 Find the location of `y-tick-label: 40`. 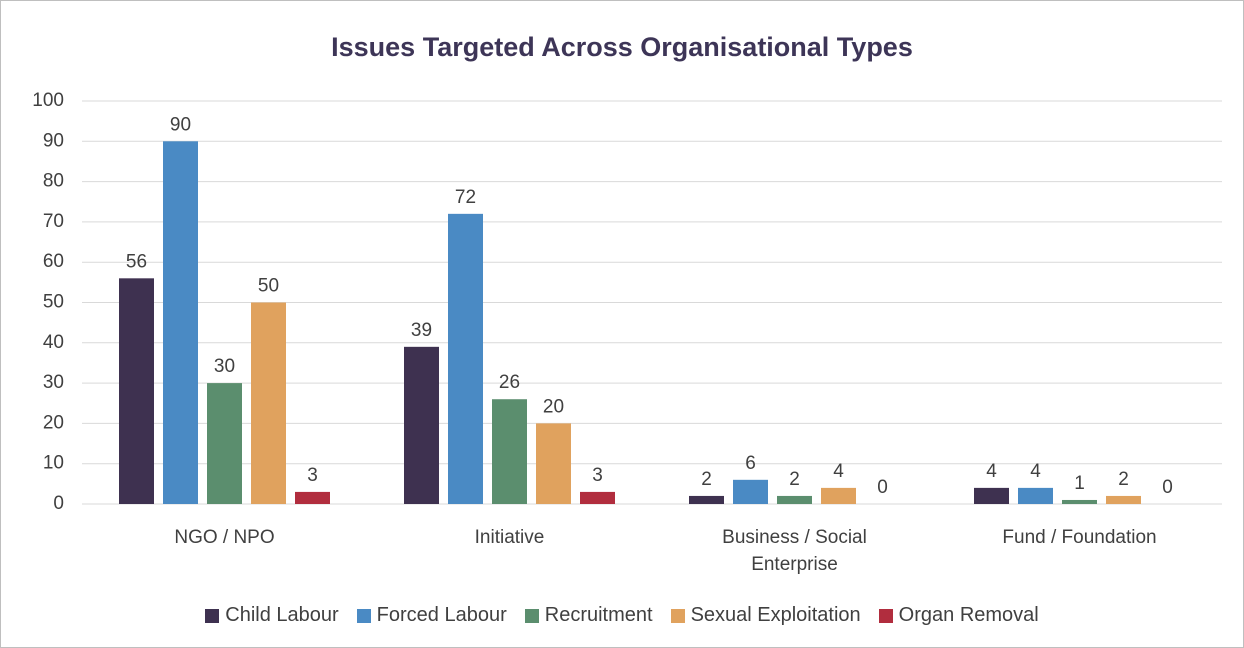

y-tick-label: 40 is located at coordinates (53, 342).